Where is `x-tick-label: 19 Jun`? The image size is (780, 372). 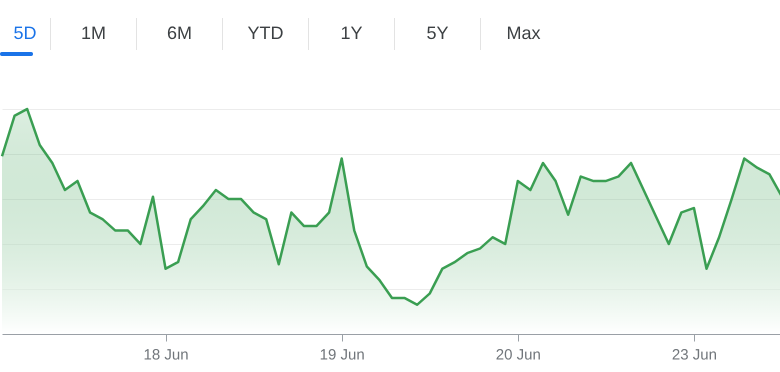
x-tick-label: 19 Jun is located at coordinates (342, 355).